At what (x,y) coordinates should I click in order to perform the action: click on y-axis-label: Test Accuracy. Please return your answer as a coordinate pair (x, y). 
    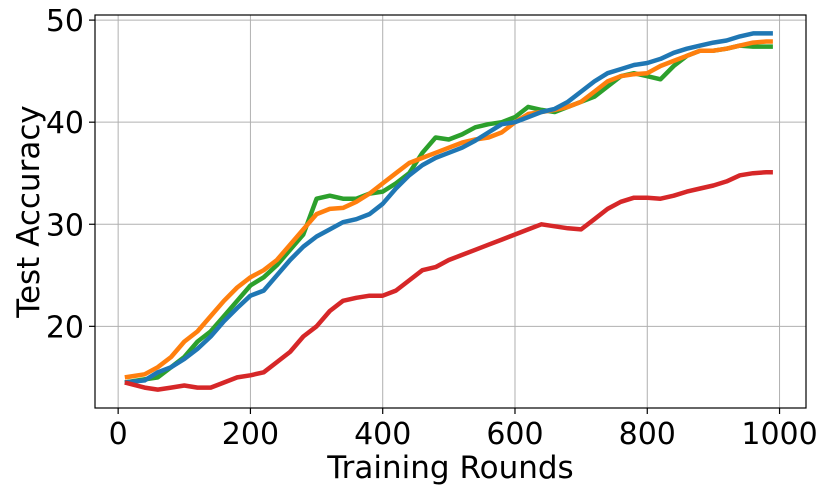
    Looking at the image, I should click on (29, 211).